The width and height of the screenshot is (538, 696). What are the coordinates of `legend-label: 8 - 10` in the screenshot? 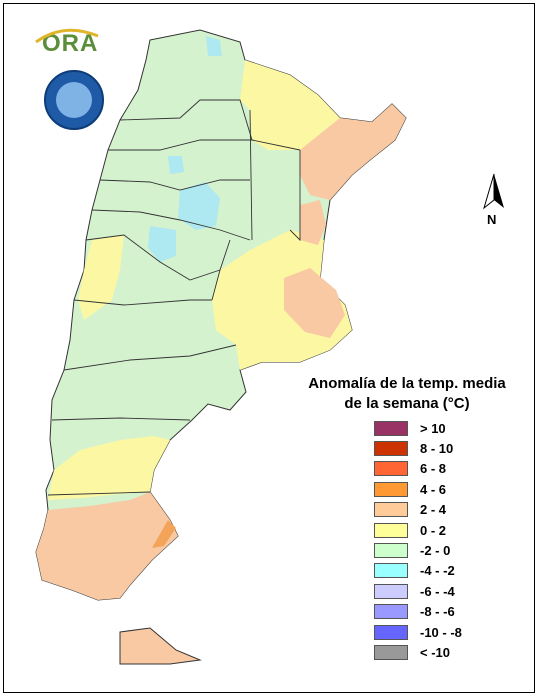 It's located at (437, 449).